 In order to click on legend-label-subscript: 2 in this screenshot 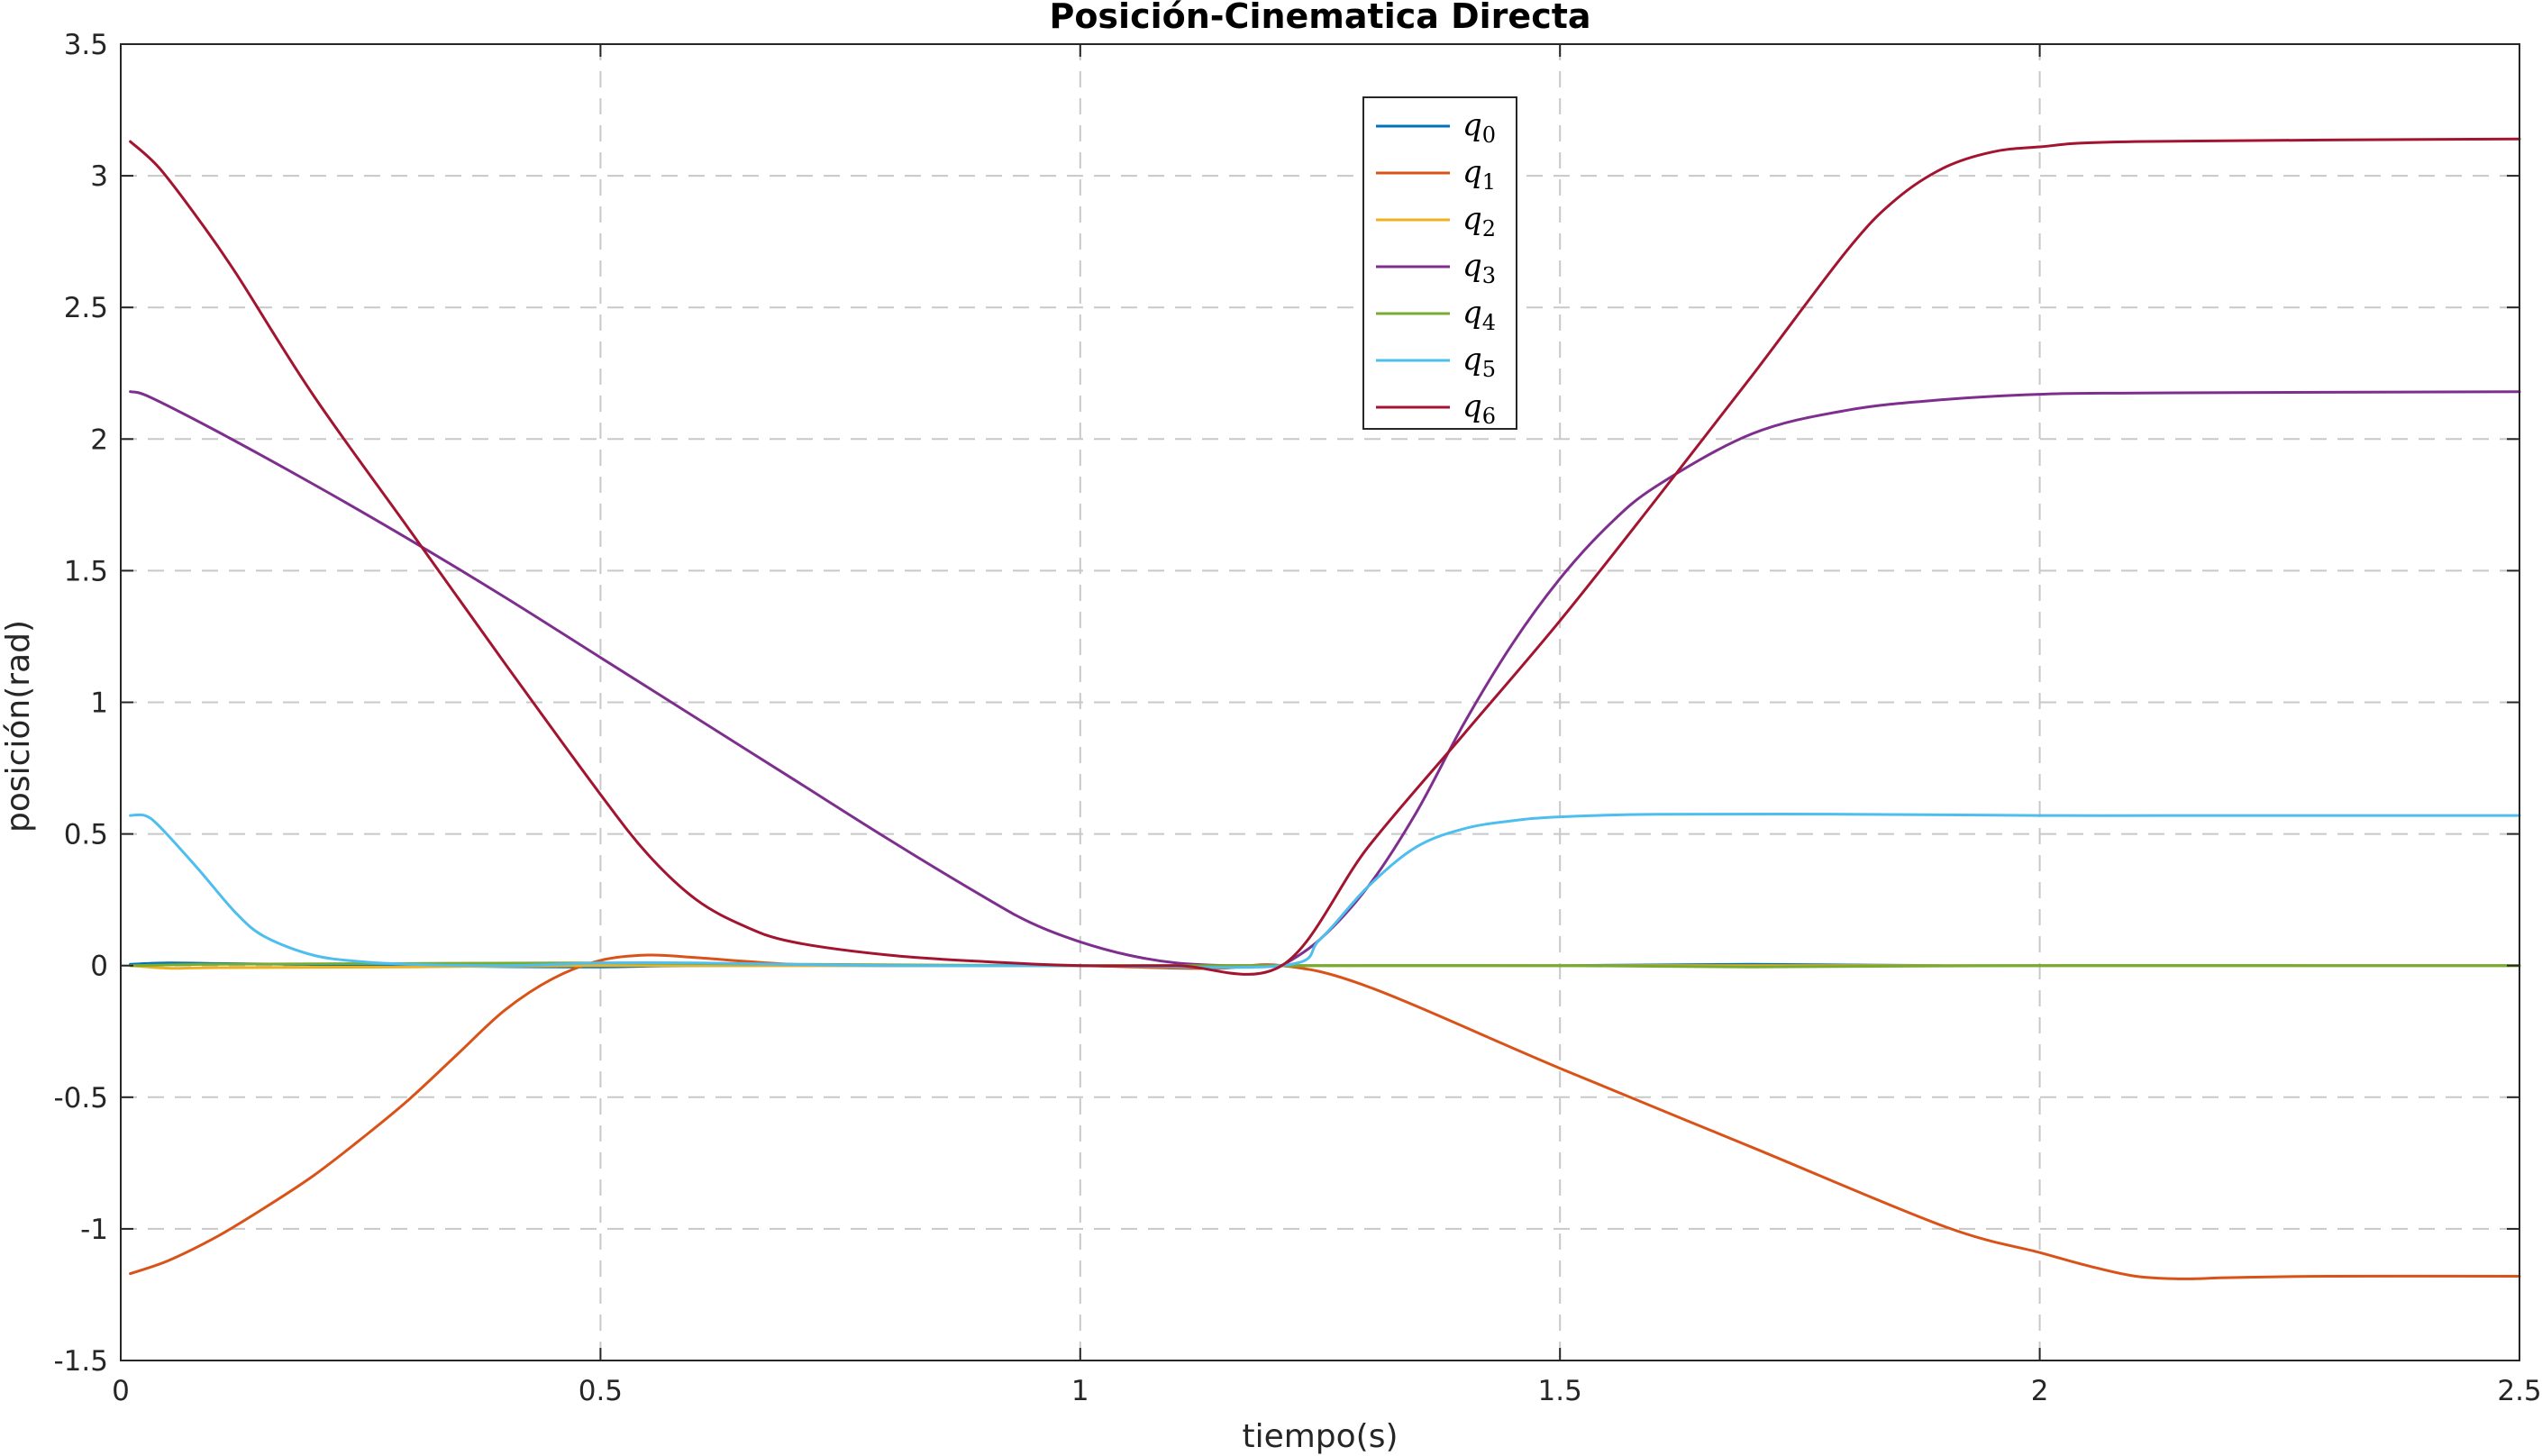, I will do `click(1489, 229)`.